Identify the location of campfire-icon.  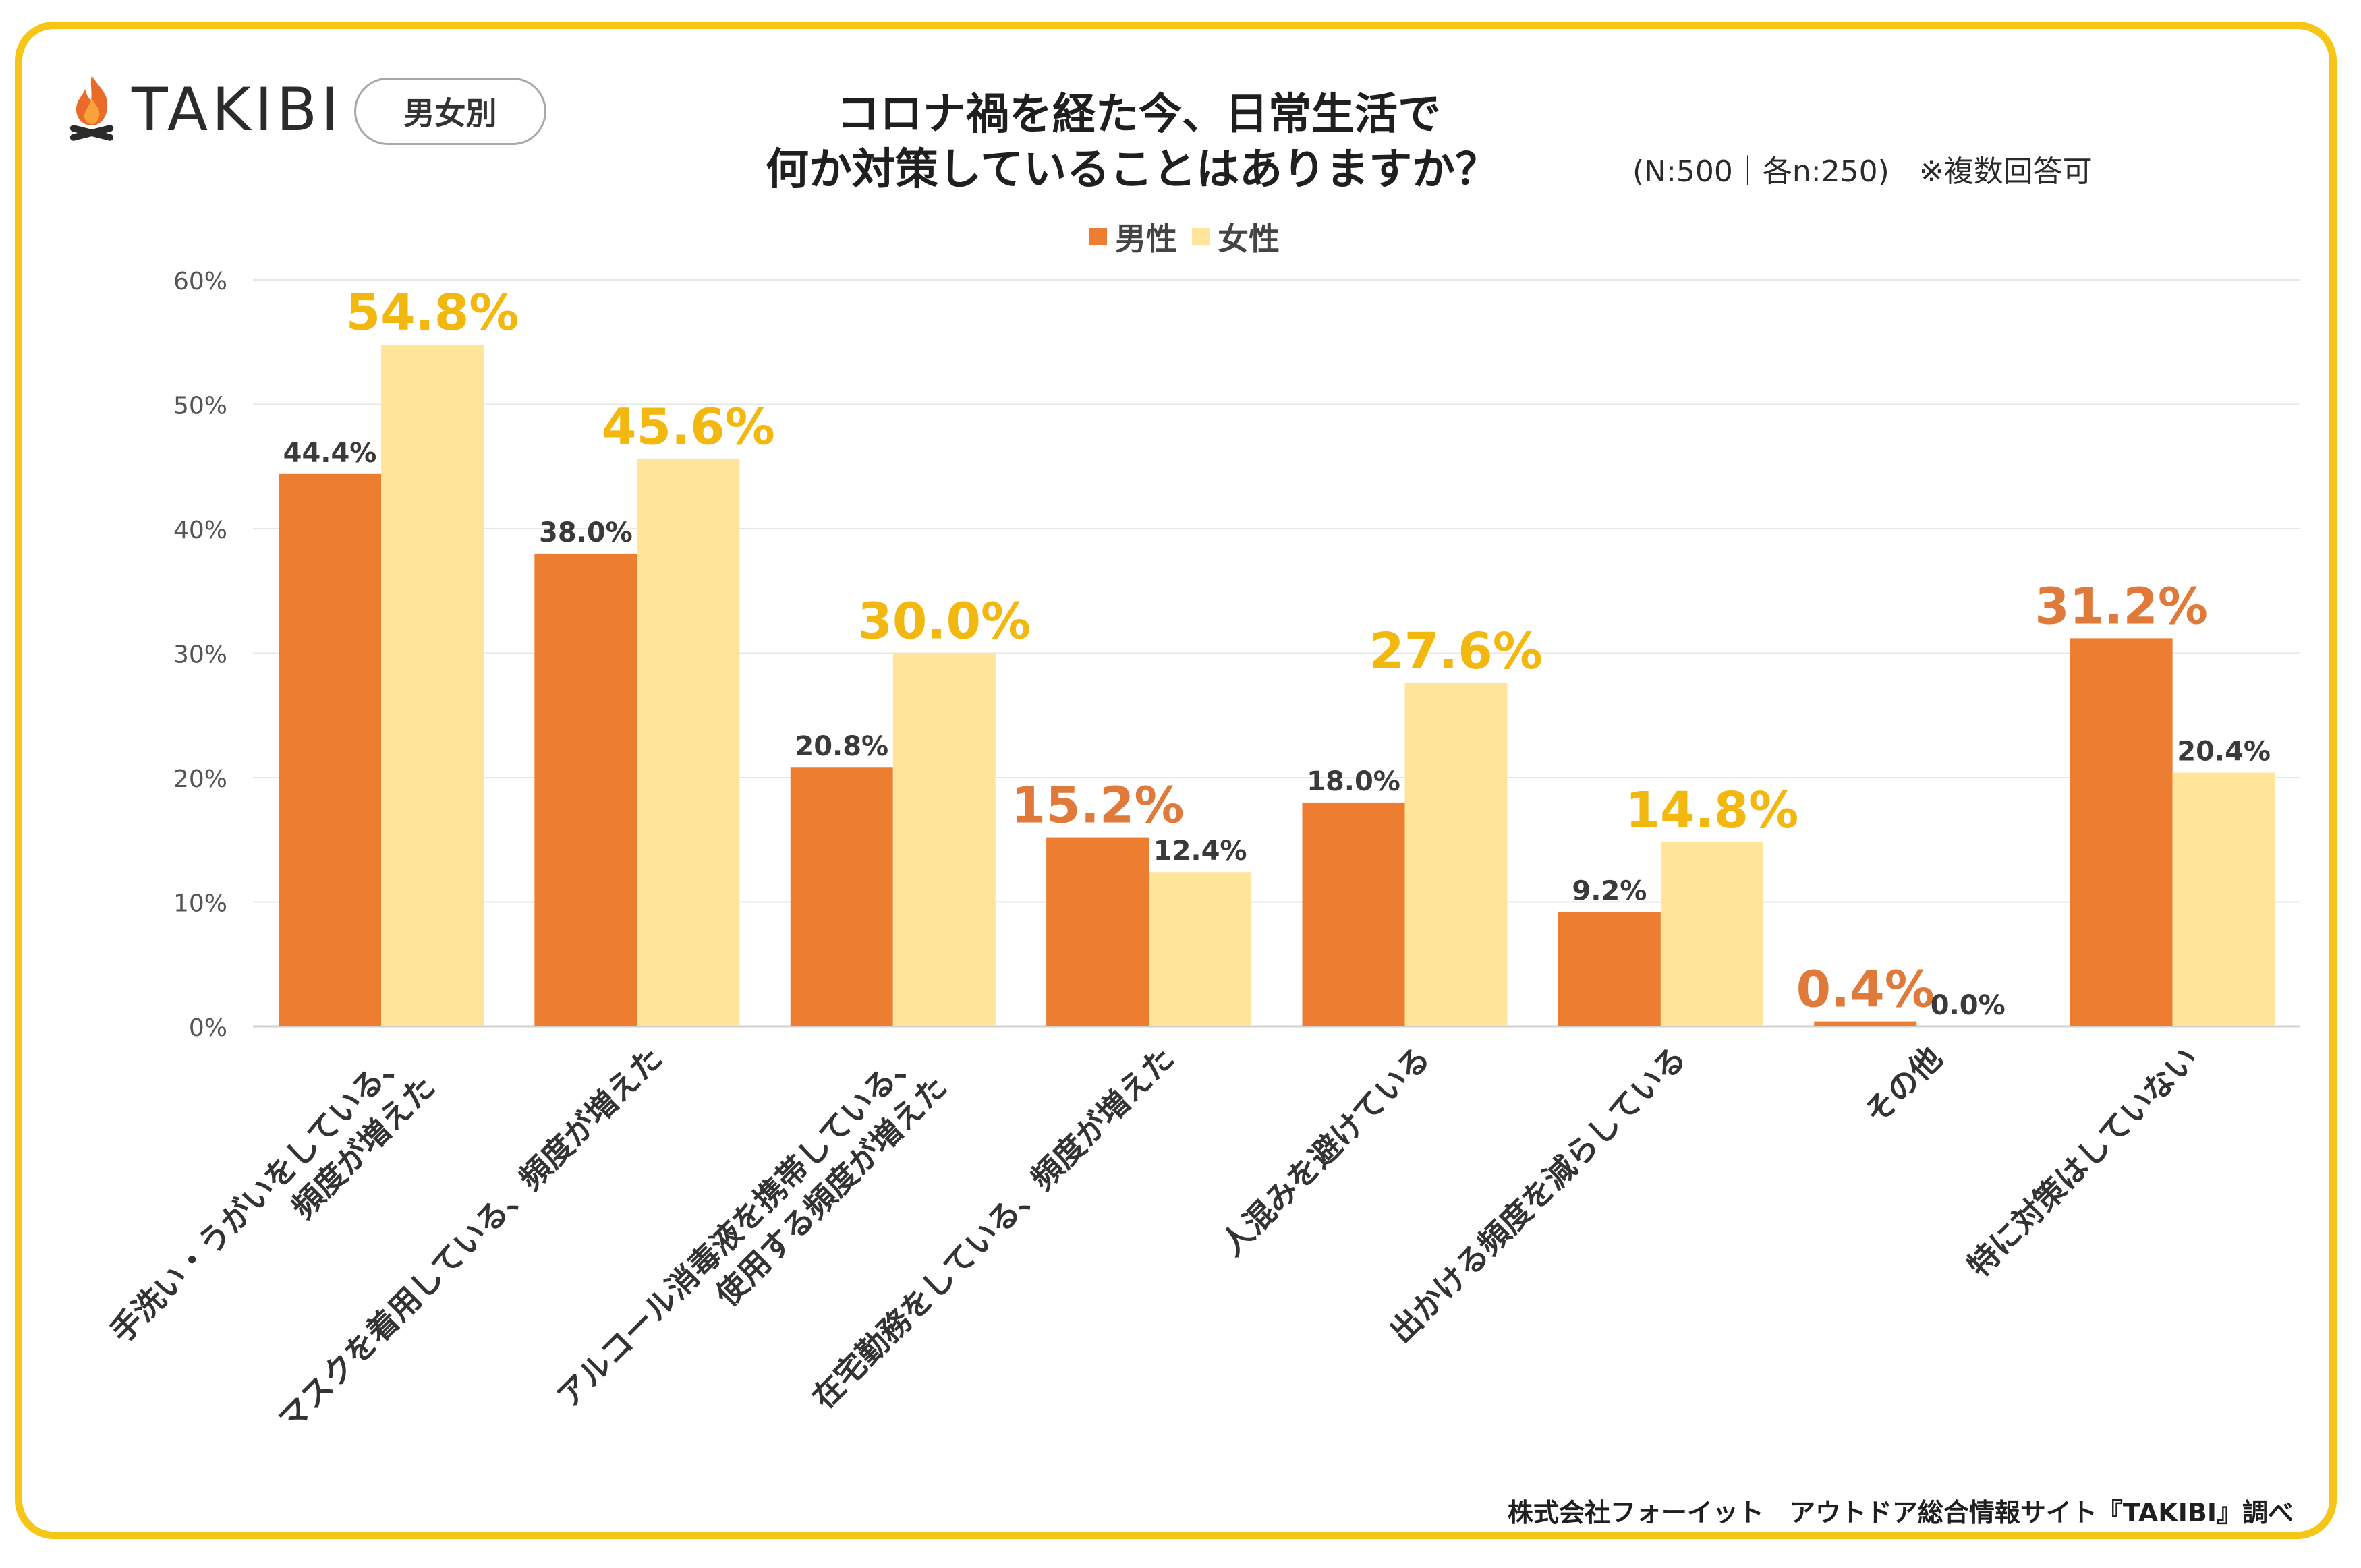
(91, 108).